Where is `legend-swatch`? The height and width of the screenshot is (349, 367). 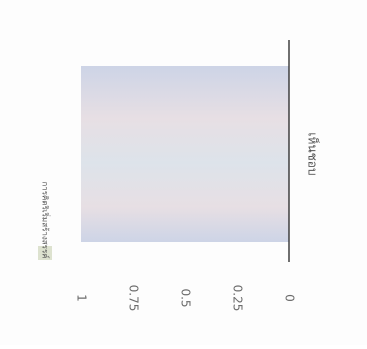 legend-swatch is located at coordinates (45, 253).